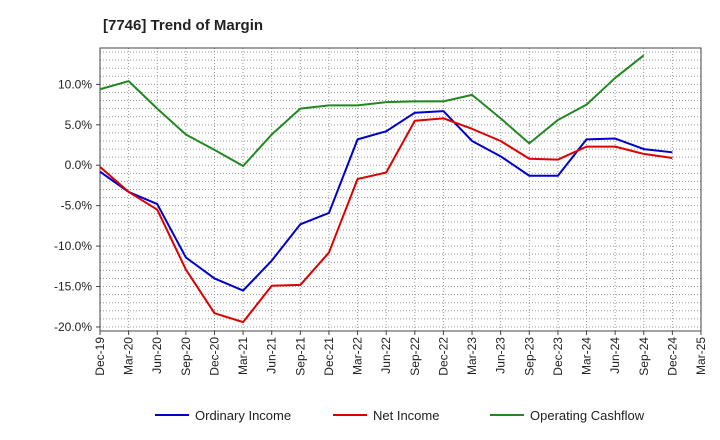 This screenshot has width=720, height=440. Describe the element at coordinates (73, 287) in the screenshot. I see `y-tick-label: -15.0%` at that location.